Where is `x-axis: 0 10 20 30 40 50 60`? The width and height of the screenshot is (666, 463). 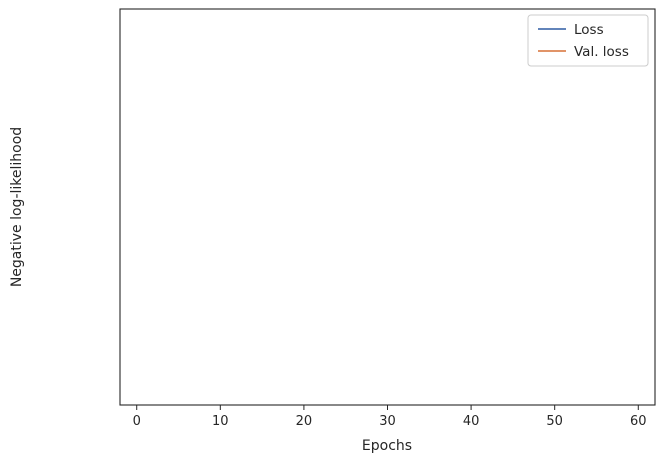
x-axis: 0 10 20 30 40 50 60 is located at coordinates (390, 417).